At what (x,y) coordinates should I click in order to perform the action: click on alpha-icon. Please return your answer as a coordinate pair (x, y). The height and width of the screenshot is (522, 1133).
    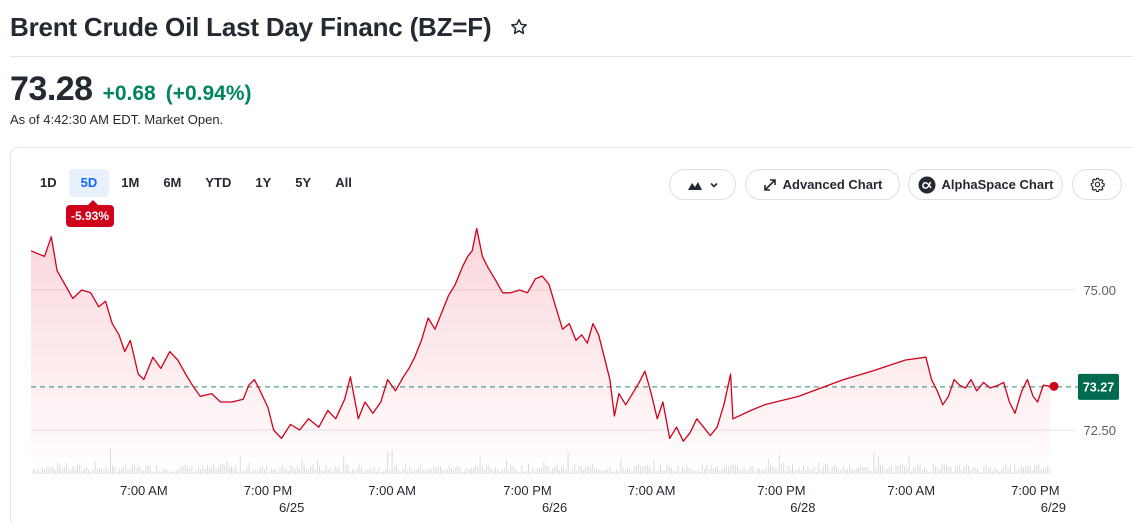
    Looking at the image, I should click on (926, 184).